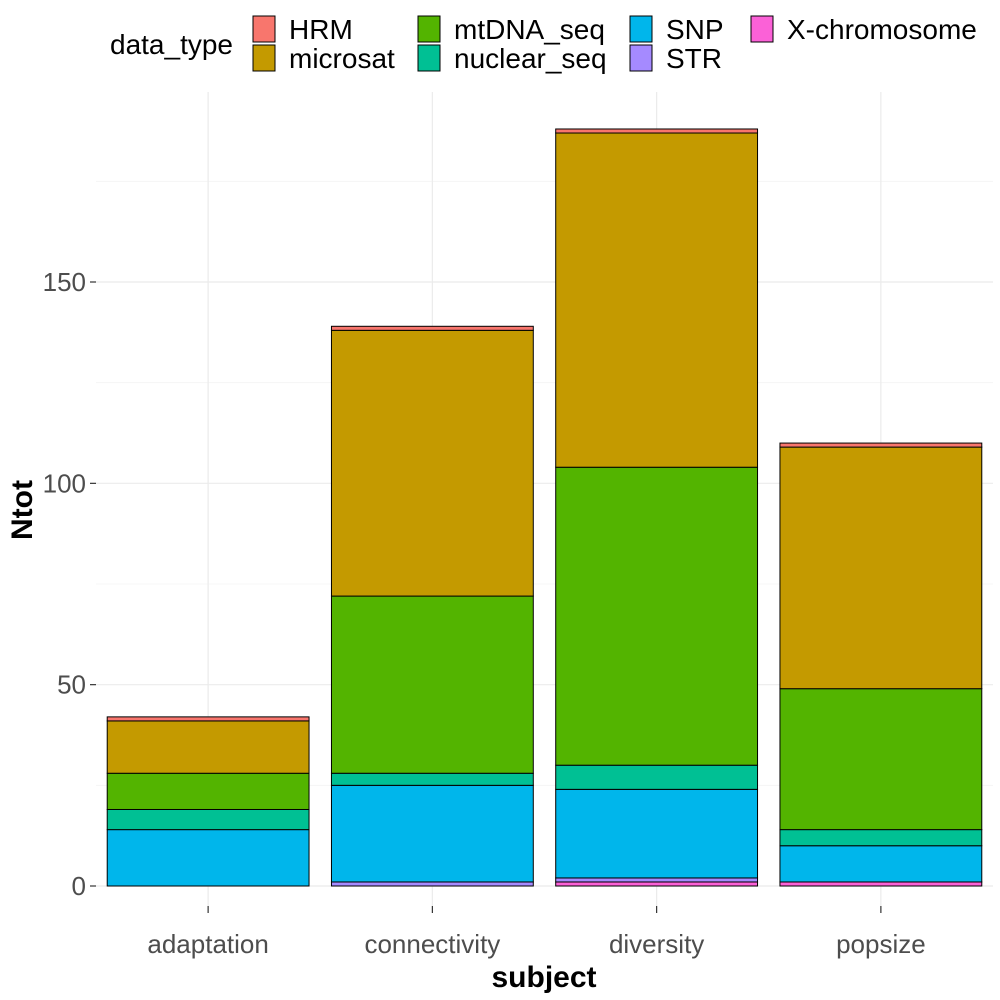 Image resolution: width=1000 pixels, height=1000 pixels. What do you see at coordinates (429, 29) in the screenshot?
I see `legend-swatch-mtDNA_seq` at bounding box center [429, 29].